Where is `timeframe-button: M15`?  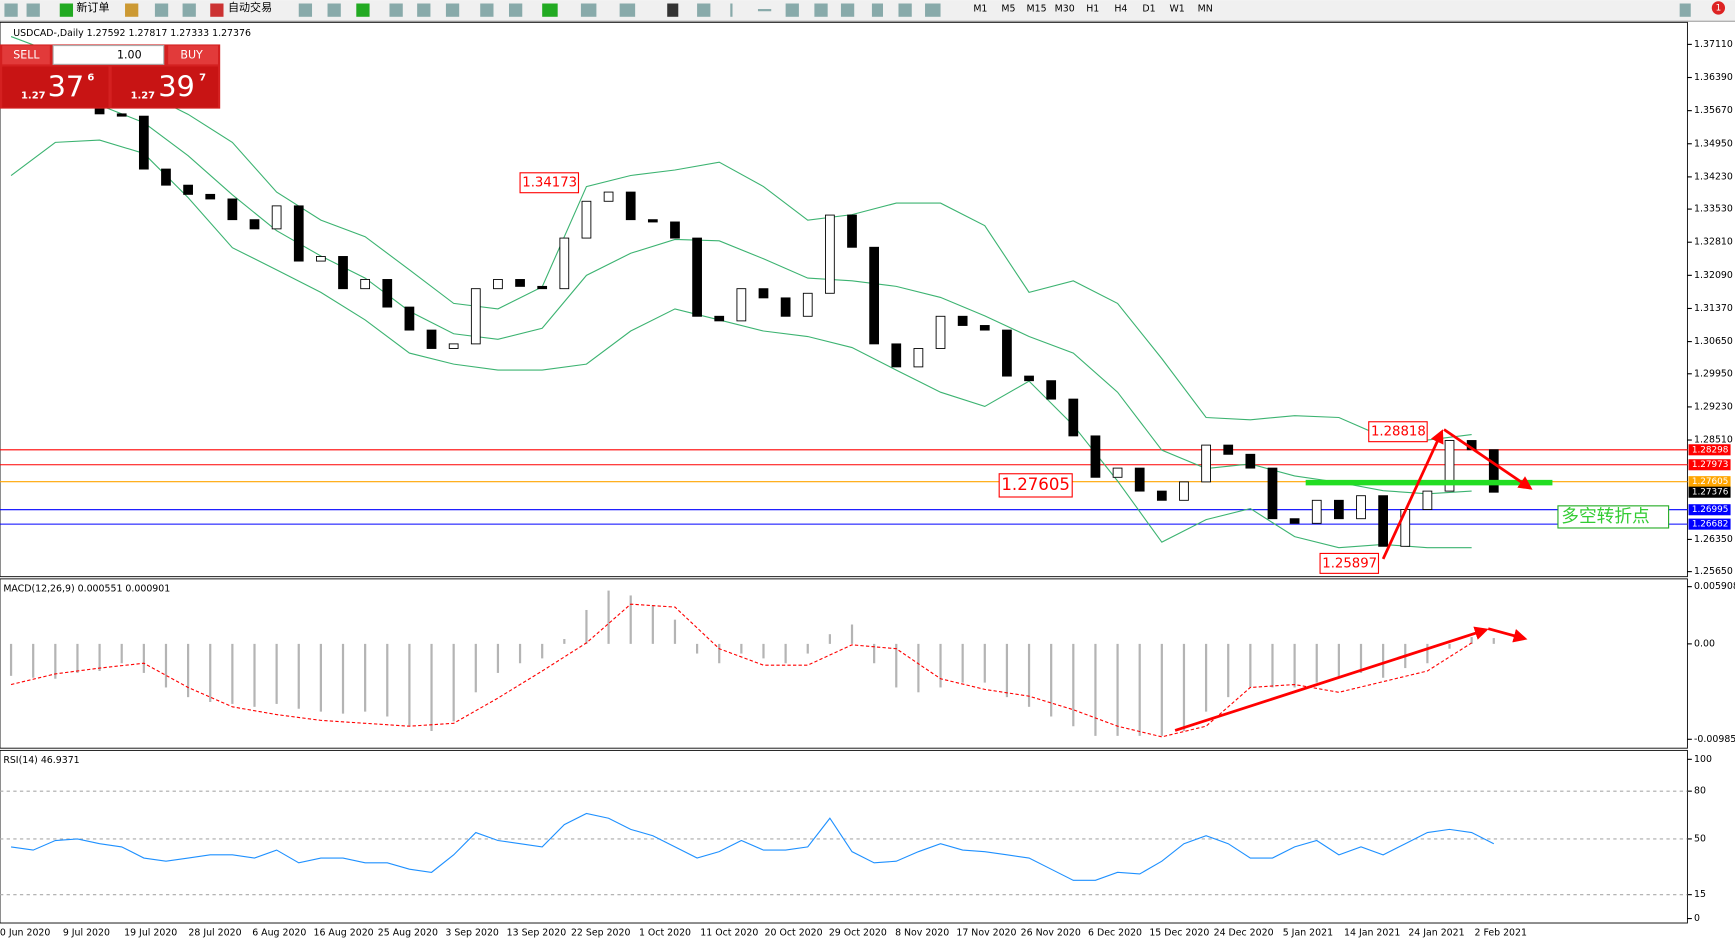
timeframe-button: M15 is located at coordinates (1037, 9).